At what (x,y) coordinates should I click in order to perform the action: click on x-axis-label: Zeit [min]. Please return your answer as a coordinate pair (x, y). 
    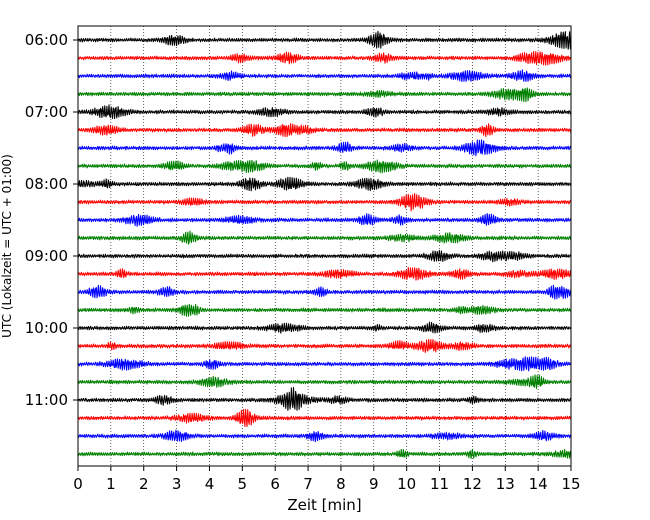
    Looking at the image, I should click on (324, 505).